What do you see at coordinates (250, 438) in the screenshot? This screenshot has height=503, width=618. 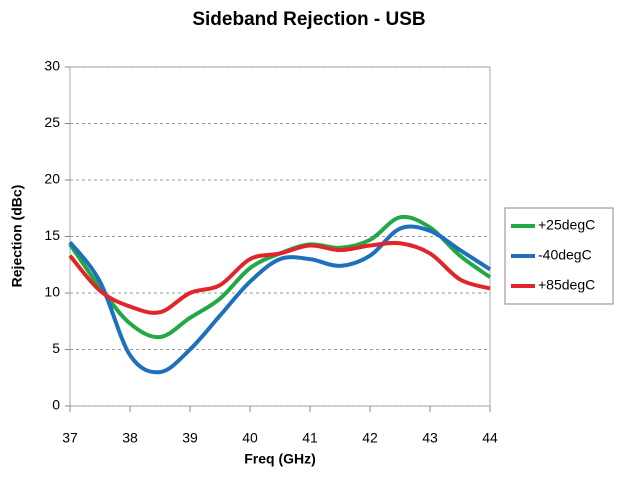 I see `x-tick-label: 40` at bounding box center [250, 438].